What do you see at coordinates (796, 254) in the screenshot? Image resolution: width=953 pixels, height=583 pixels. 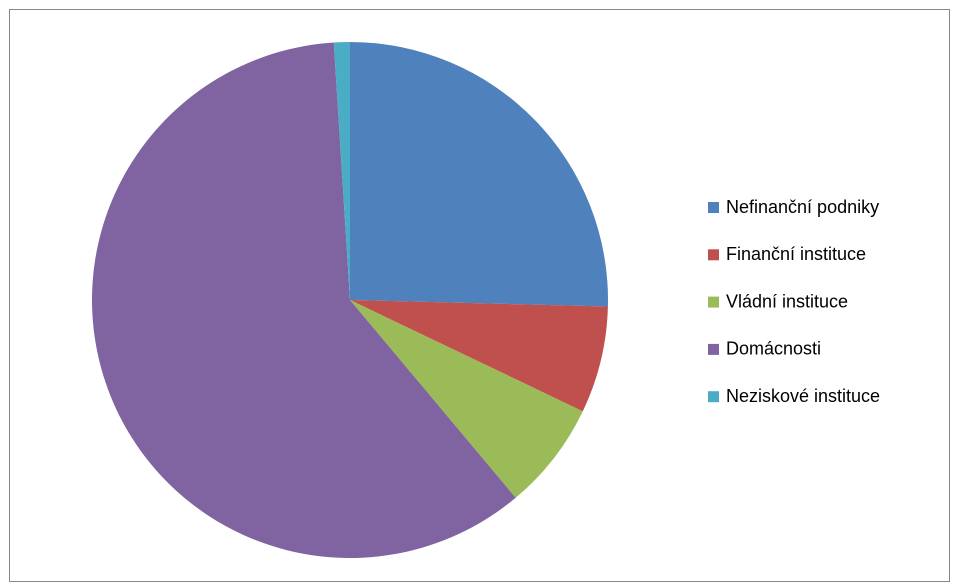 I see `legend-label: Finanční instituce` at bounding box center [796, 254].